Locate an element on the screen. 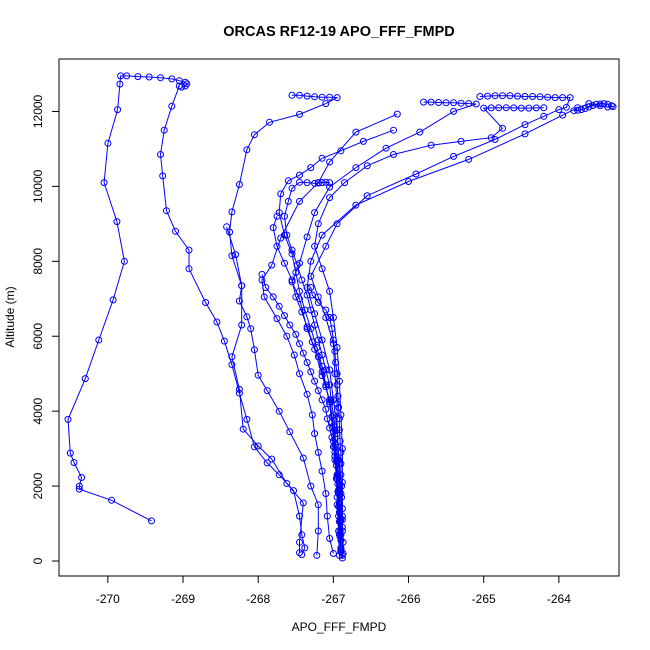 This screenshot has width=650, height=650. chart-title: ORCAS RF12-19 APO_FFF_FMPD is located at coordinates (339, 32).